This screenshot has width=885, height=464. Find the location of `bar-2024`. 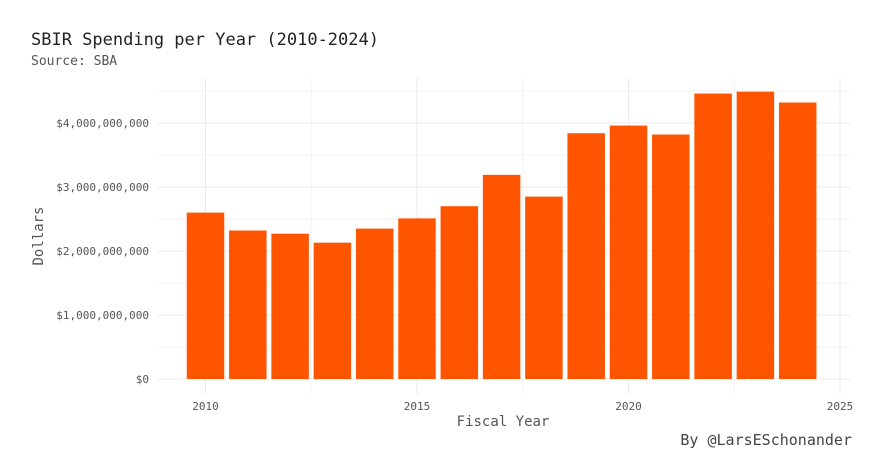

bar-2024 is located at coordinates (797, 241).